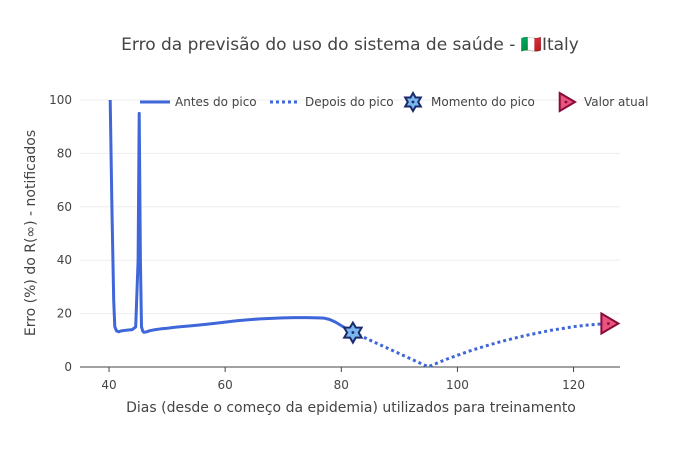  Describe the element at coordinates (616, 102) in the screenshot. I see `legend-label-4: Valor atual` at that location.